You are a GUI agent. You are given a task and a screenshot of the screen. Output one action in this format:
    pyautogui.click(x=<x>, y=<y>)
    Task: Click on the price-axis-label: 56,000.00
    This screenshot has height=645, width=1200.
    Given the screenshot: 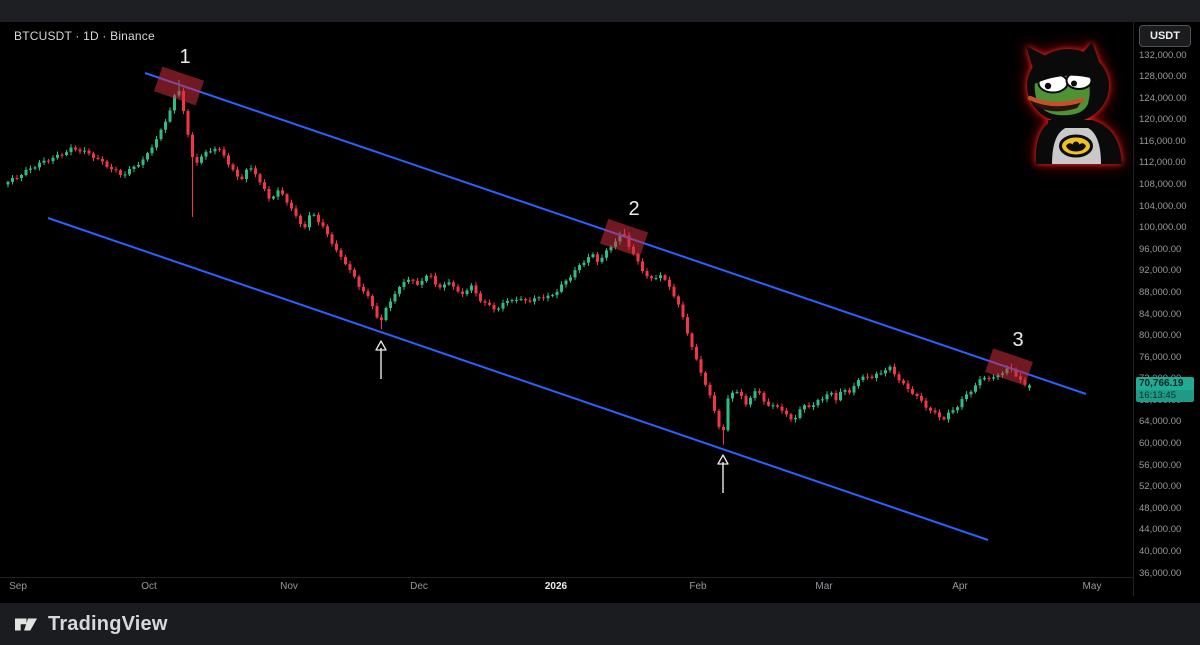 What is the action you would take?
    pyautogui.click(x=1160, y=465)
    